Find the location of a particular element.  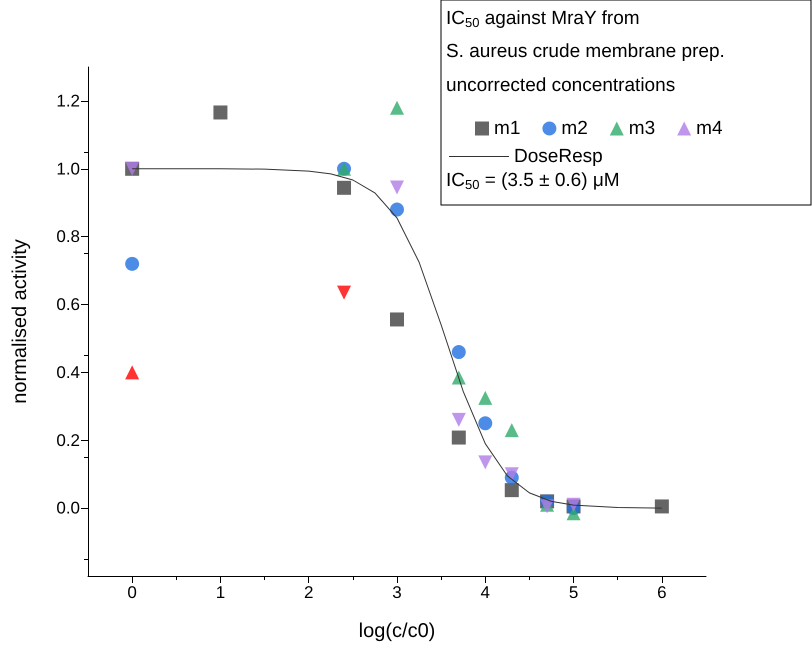

x-tick-label: 2 is located at coordinates (309, 592).